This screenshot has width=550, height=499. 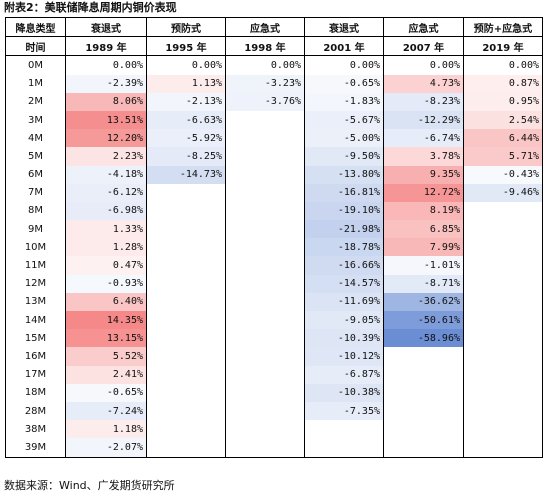 What do you see at coordinates (274, 229) in the screenshot?
I see `table-row: 9M 1.33% -21.98% 6.85%` at bounding box center [274, 229].